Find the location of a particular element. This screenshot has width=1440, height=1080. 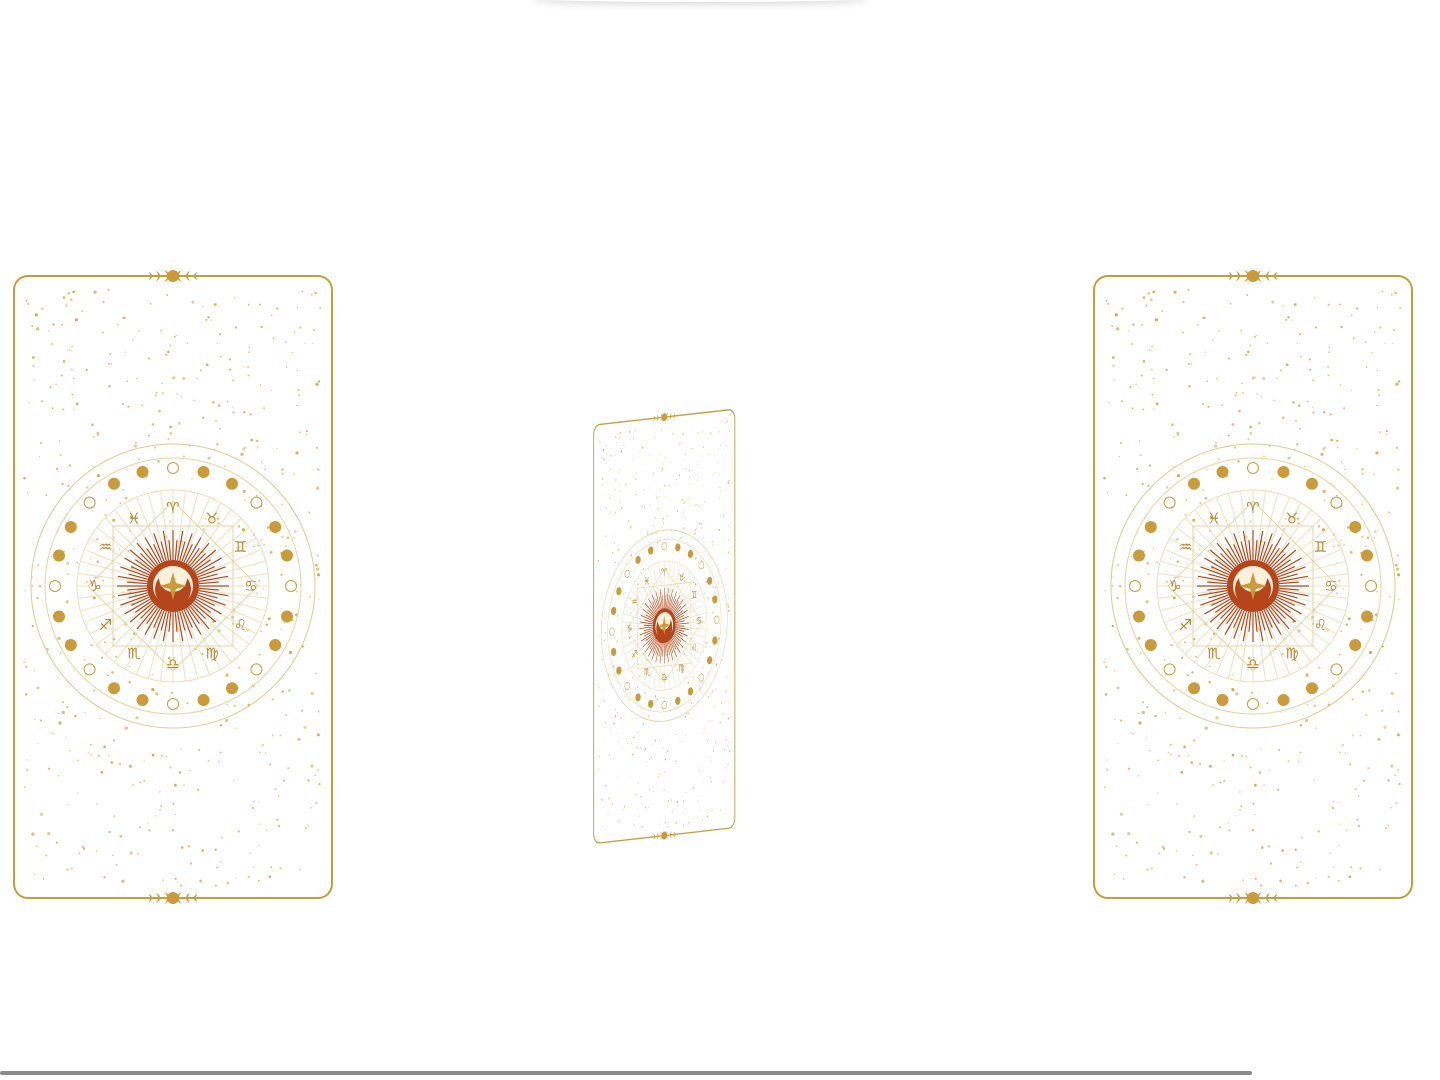

tarot-card-left is located at coordinates (173, 586).